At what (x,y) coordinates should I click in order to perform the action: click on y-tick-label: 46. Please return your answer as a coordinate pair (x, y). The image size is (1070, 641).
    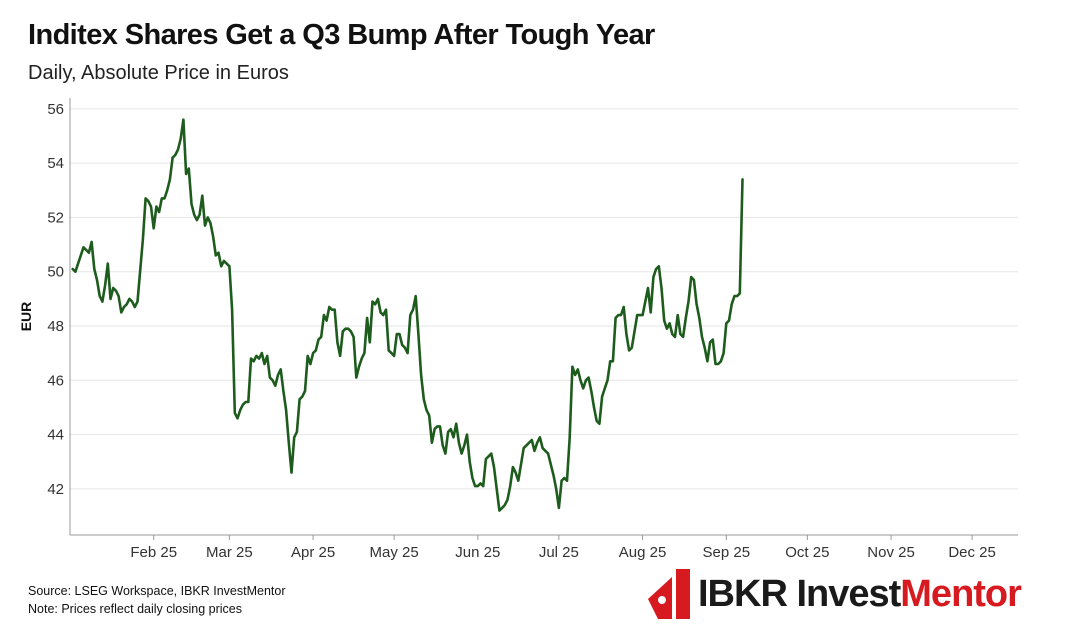
    Looking at the image, I should click on (55, 380).